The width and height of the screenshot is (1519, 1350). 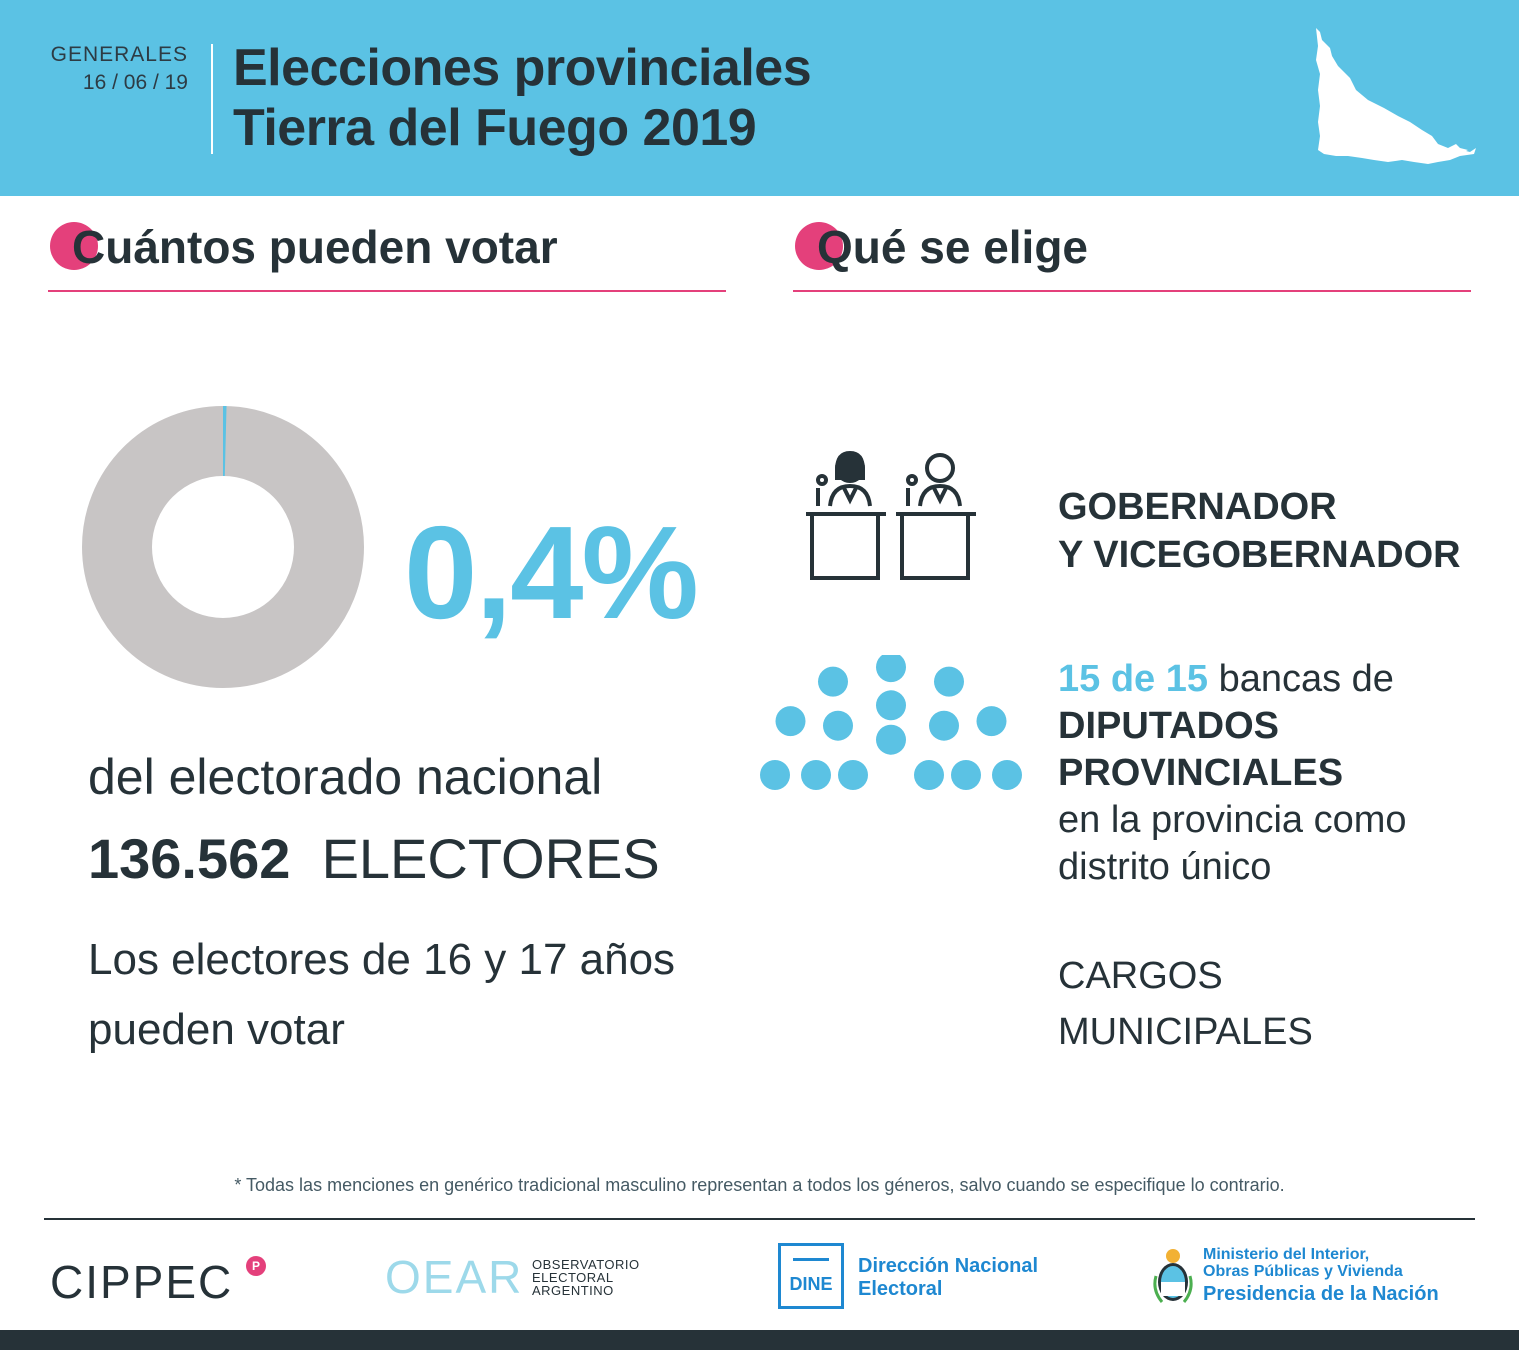 What do you see at coordinates (1165, 867) in the screenshot?
I see `provincia-line2: distrito único` at bounding box center [1165, 867].